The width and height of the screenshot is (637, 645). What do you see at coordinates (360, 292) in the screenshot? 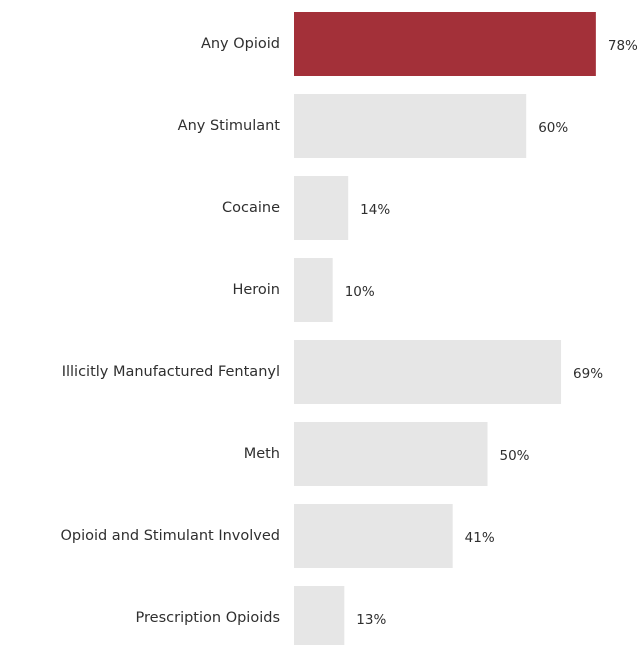
I see `value-label-3: 10%` at bounding box center [360, 292].